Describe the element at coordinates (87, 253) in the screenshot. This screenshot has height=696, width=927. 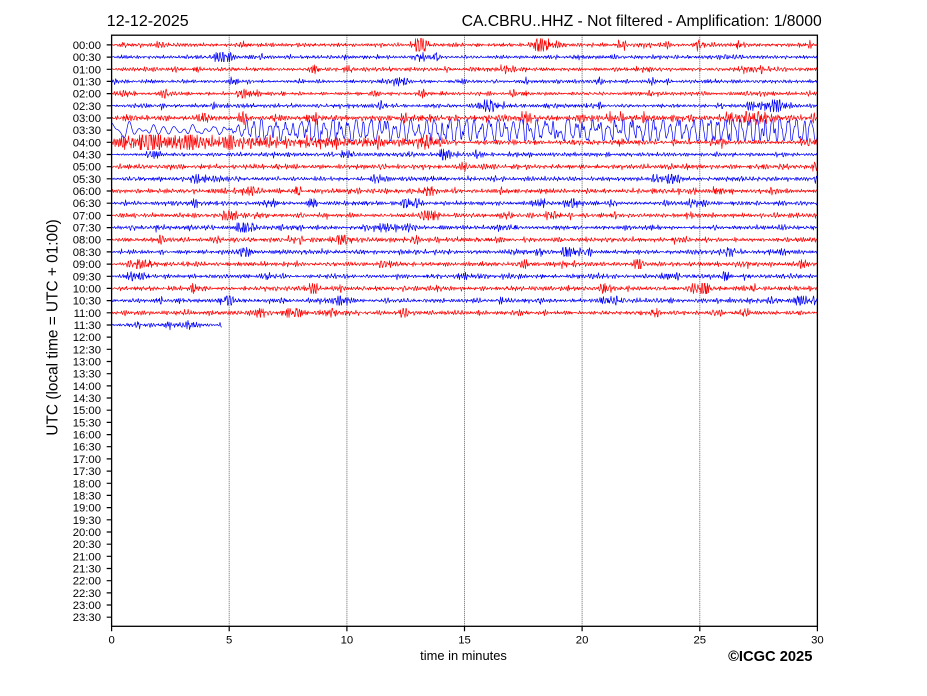
I see `svg-text: 08:30` at that location.